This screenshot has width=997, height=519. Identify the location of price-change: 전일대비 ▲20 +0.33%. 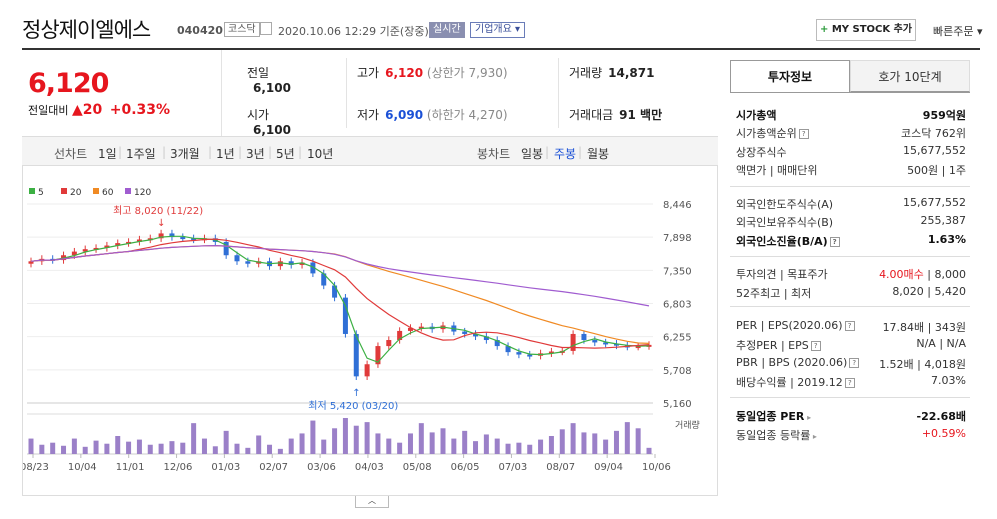
(99, 110).